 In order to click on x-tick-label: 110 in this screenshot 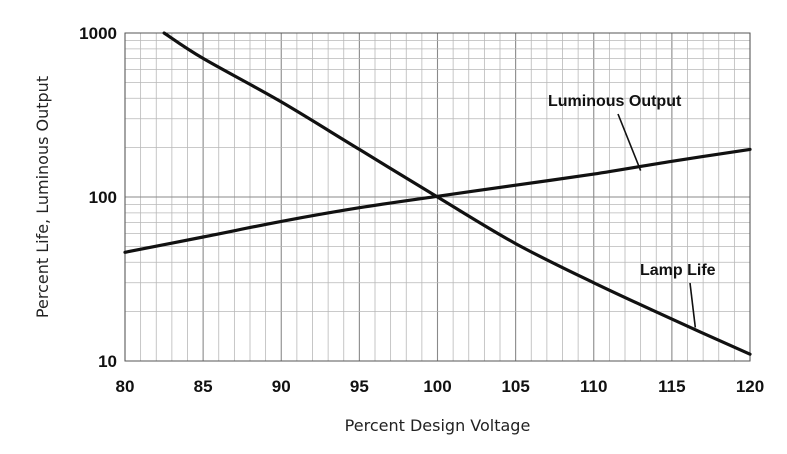, I will do `click(593, 386)`.